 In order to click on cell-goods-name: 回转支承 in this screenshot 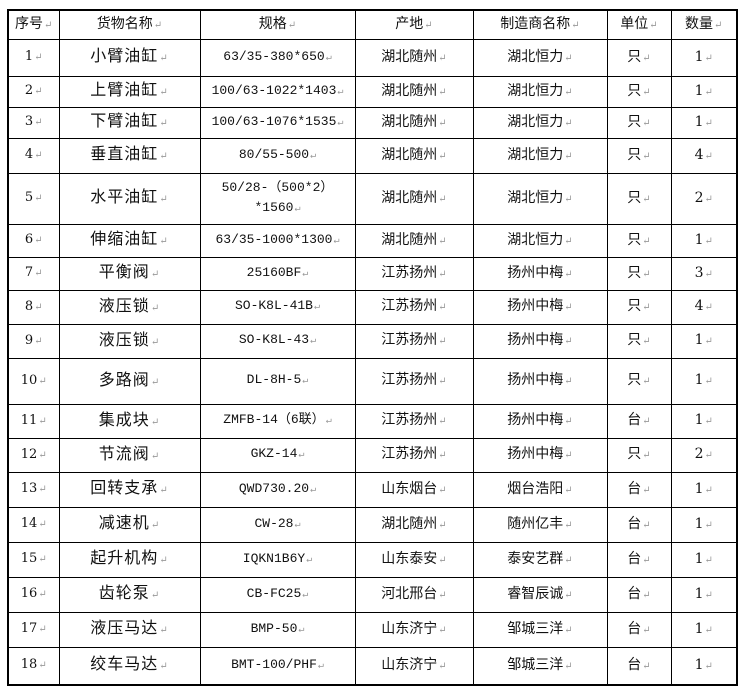, I will do `click(129, 489)`.